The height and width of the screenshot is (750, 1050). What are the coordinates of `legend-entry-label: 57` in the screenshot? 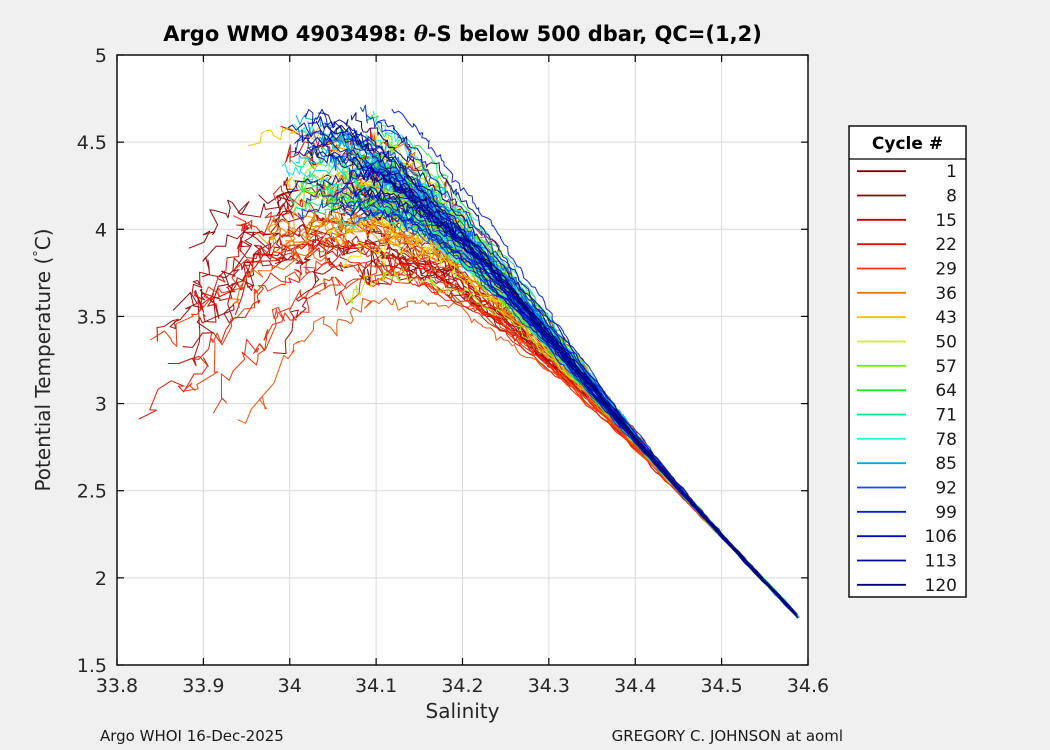 It's located at (946, 367).